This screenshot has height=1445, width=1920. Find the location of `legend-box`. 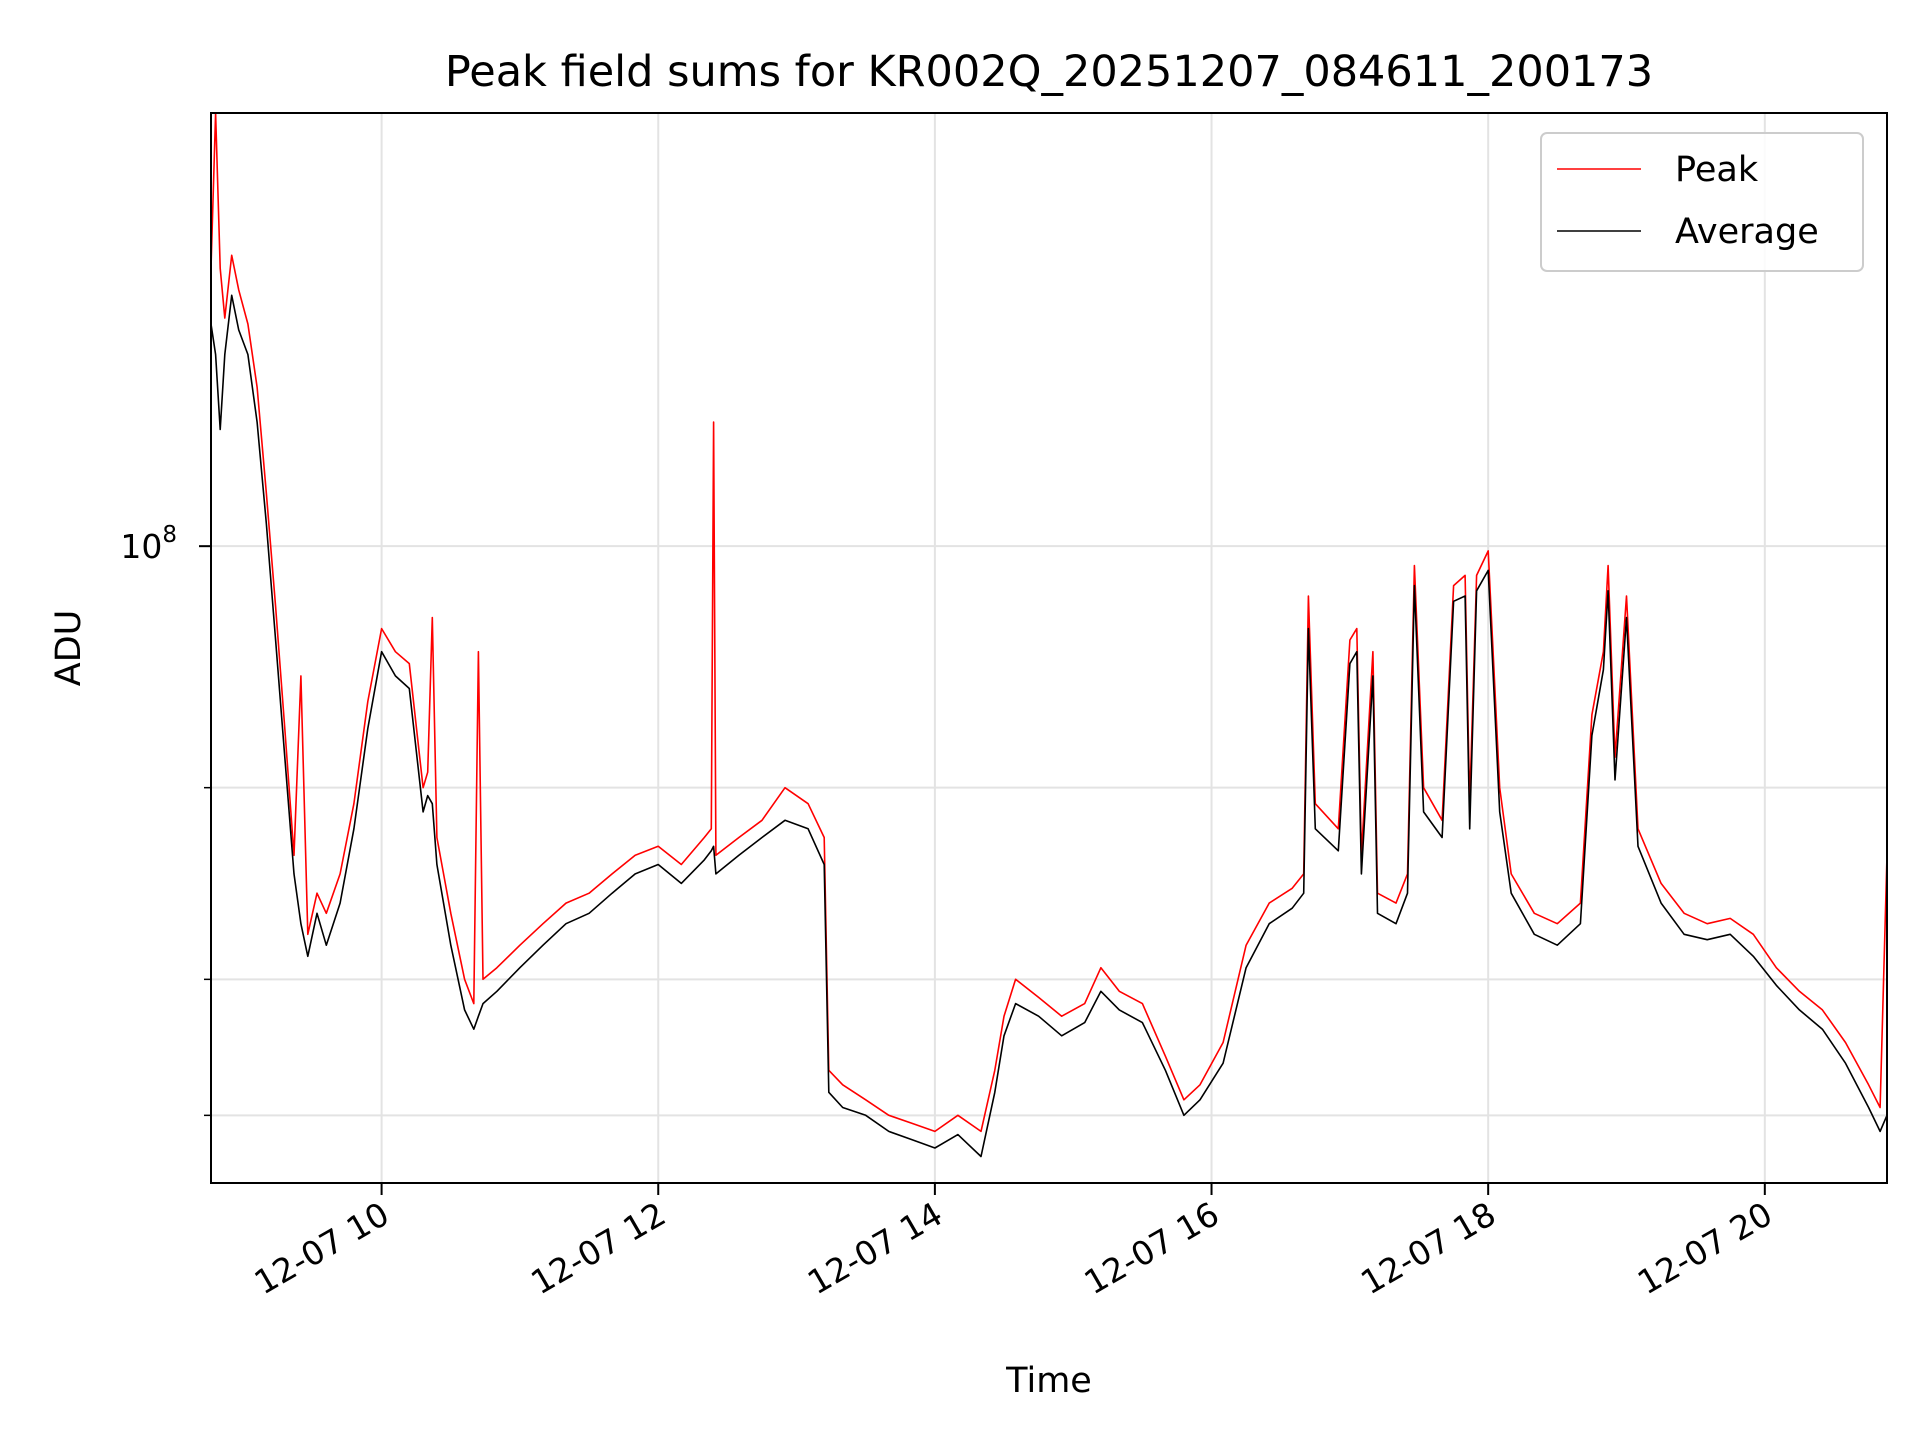

legend-box is located at coordinates (1702, 202).